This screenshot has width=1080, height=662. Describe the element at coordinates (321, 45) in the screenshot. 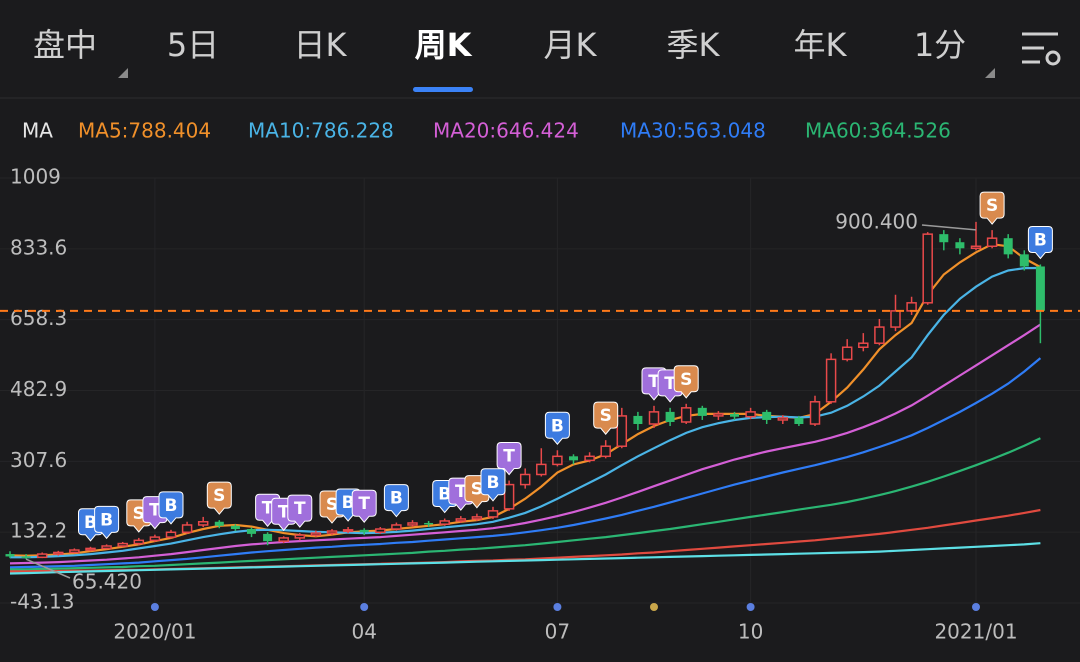

I see `tab: 日K` at that location.